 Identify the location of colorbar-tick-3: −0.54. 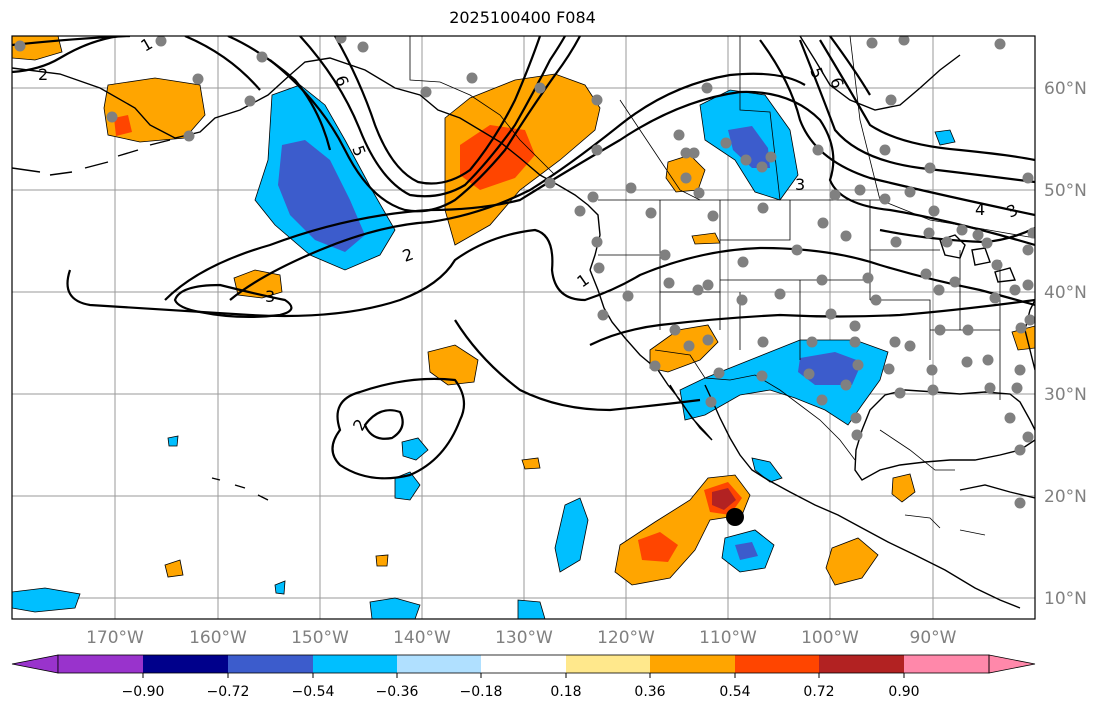
(313, 692).